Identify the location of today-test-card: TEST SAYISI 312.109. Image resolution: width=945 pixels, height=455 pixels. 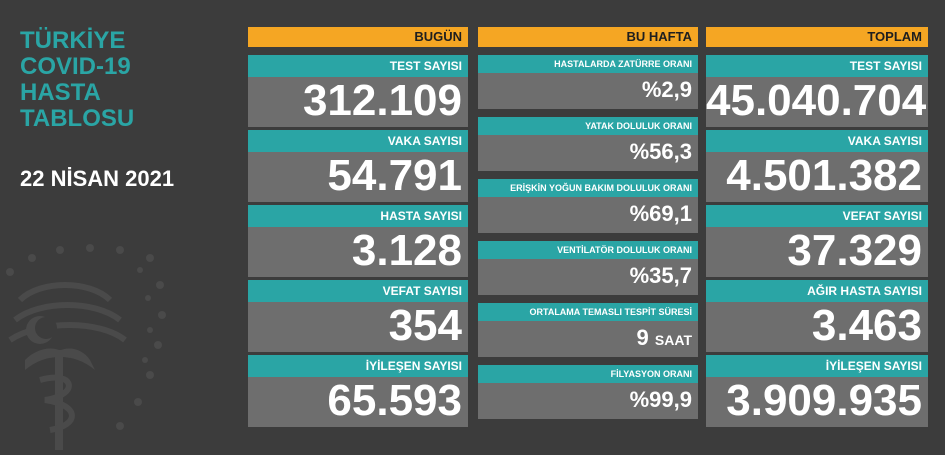
(358, 91).